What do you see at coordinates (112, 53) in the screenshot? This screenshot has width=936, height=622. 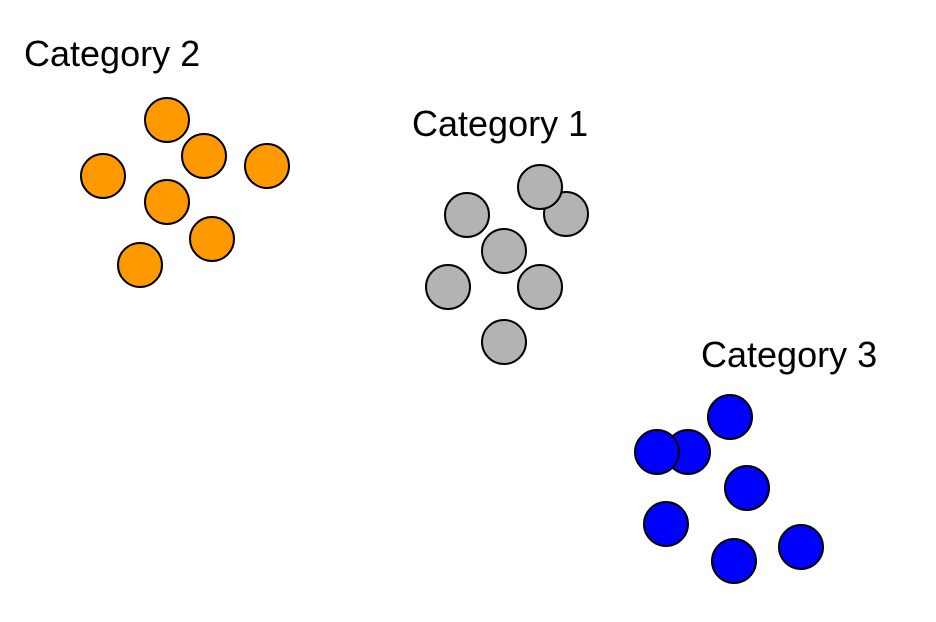 I see `cluster-label: Category 2` at bounding box center [112, 53].